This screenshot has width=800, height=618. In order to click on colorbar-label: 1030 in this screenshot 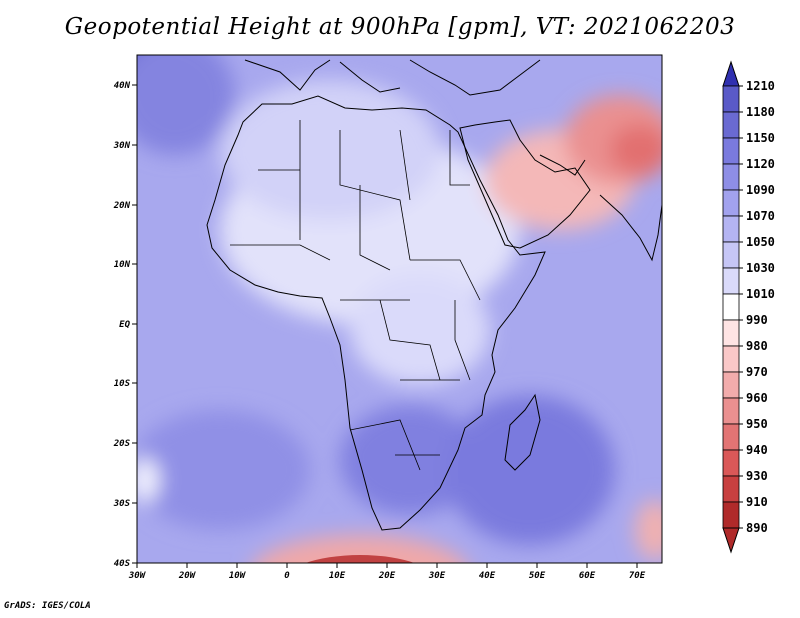, I will do `click(760, 268)`.